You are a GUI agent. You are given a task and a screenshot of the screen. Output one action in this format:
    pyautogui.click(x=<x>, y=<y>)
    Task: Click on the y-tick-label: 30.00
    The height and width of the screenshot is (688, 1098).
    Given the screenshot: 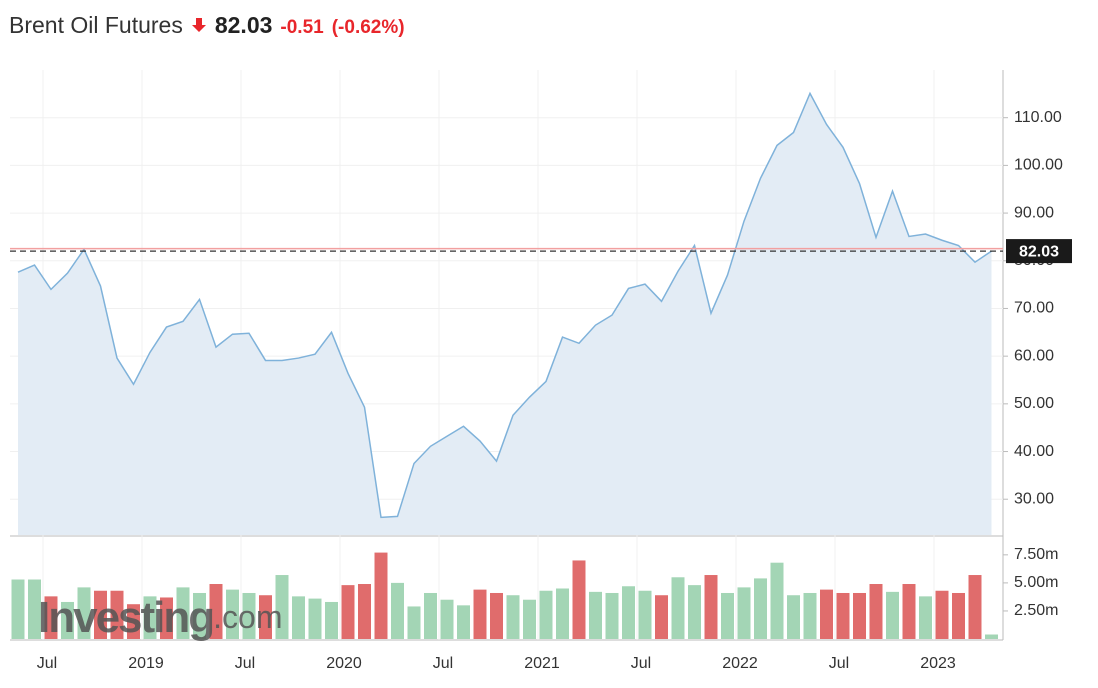 What is the action you would take?
    pyautogui.click(x=1034, y=498)
    